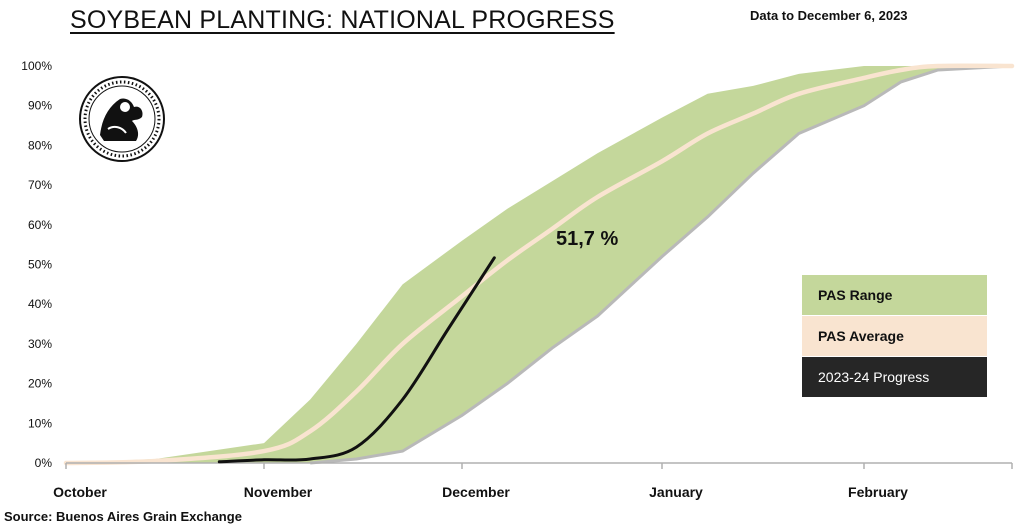 Image resolution: width=1024 pixels, height=530 pixels. What do you see at coordinates (40, 225) in the screenshot?
I see `y-tick-label: 60%` at bounding box center [40, 225].